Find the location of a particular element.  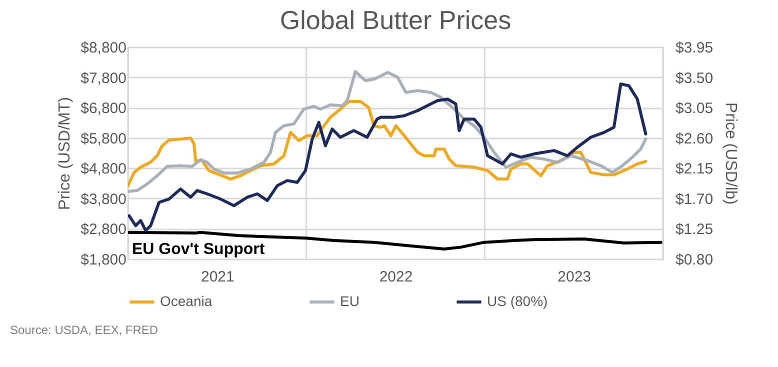

chart-title: Global Butter Prices is located at coordinates (396, 20).